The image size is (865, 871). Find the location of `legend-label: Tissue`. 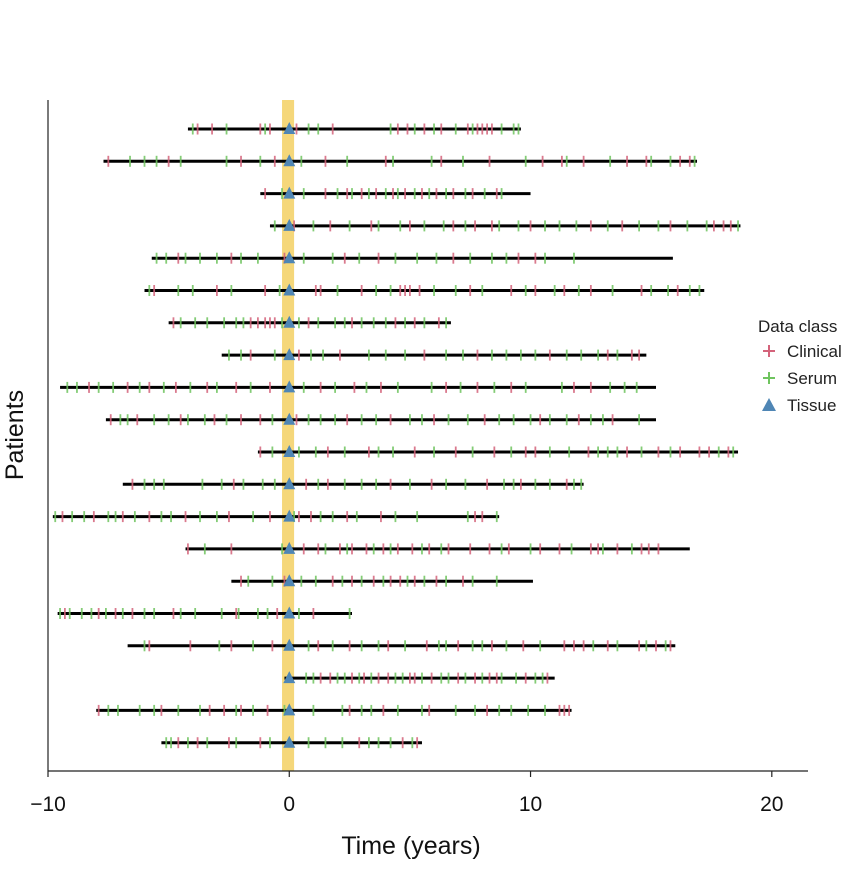

legend-label: Tissue is located at coordinates (811, 405).